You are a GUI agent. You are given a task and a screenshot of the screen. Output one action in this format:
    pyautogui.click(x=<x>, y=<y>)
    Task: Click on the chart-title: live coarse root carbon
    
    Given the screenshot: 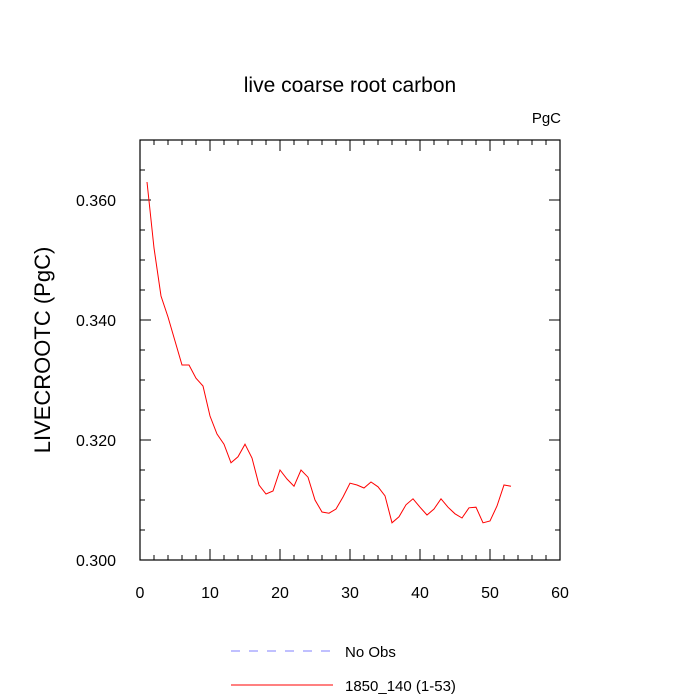 What is the action you would take?
    pyautogui.click(x=350, y=85)
    